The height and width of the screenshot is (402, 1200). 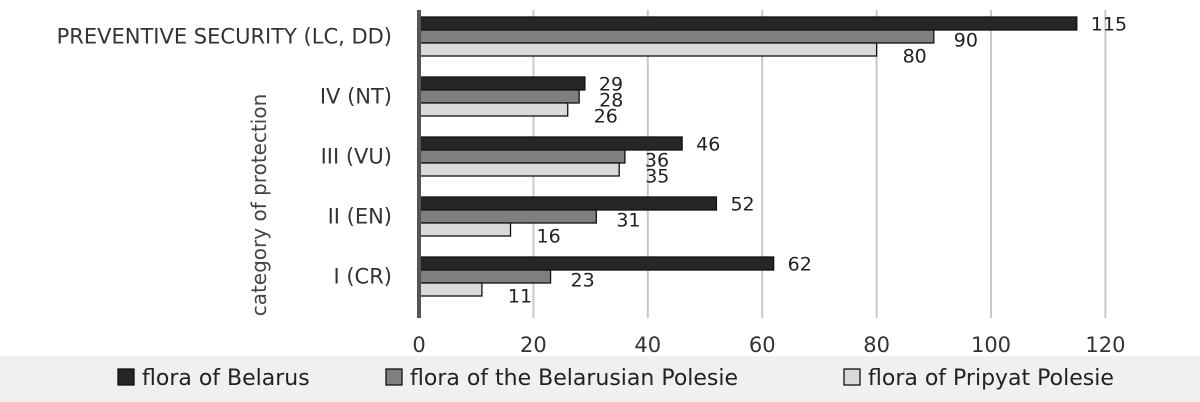 What do you see at coordinates (742, 205) in the screenshot?
I see `data-label: 52` at bounding box center [742, 205].